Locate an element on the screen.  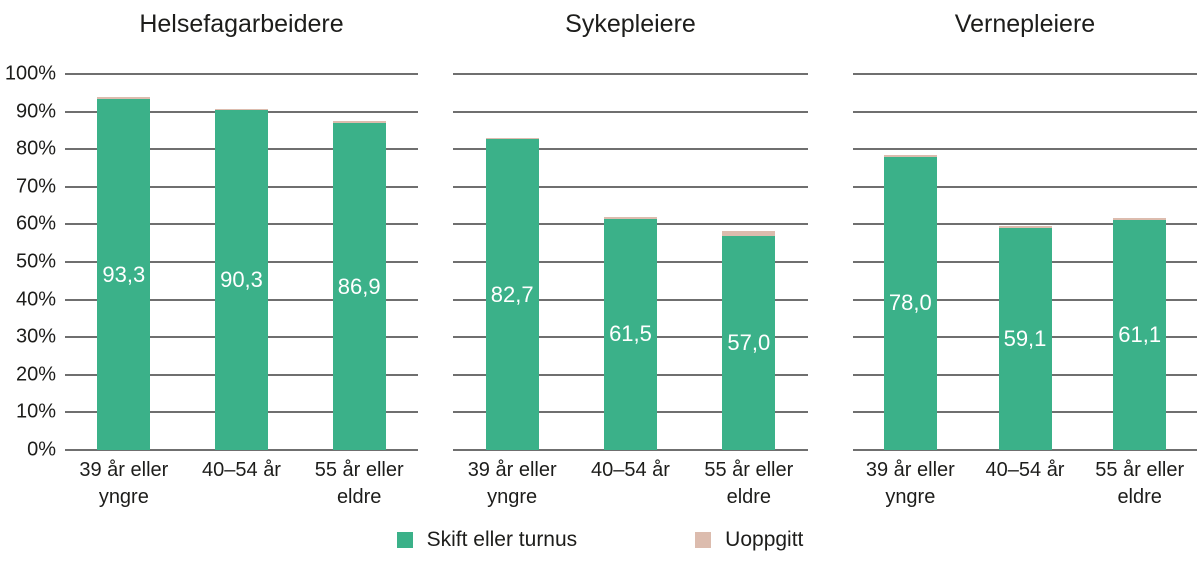
bar-segment-skift-eller-turnus: 86,9 is located at coordinates (359, 286).